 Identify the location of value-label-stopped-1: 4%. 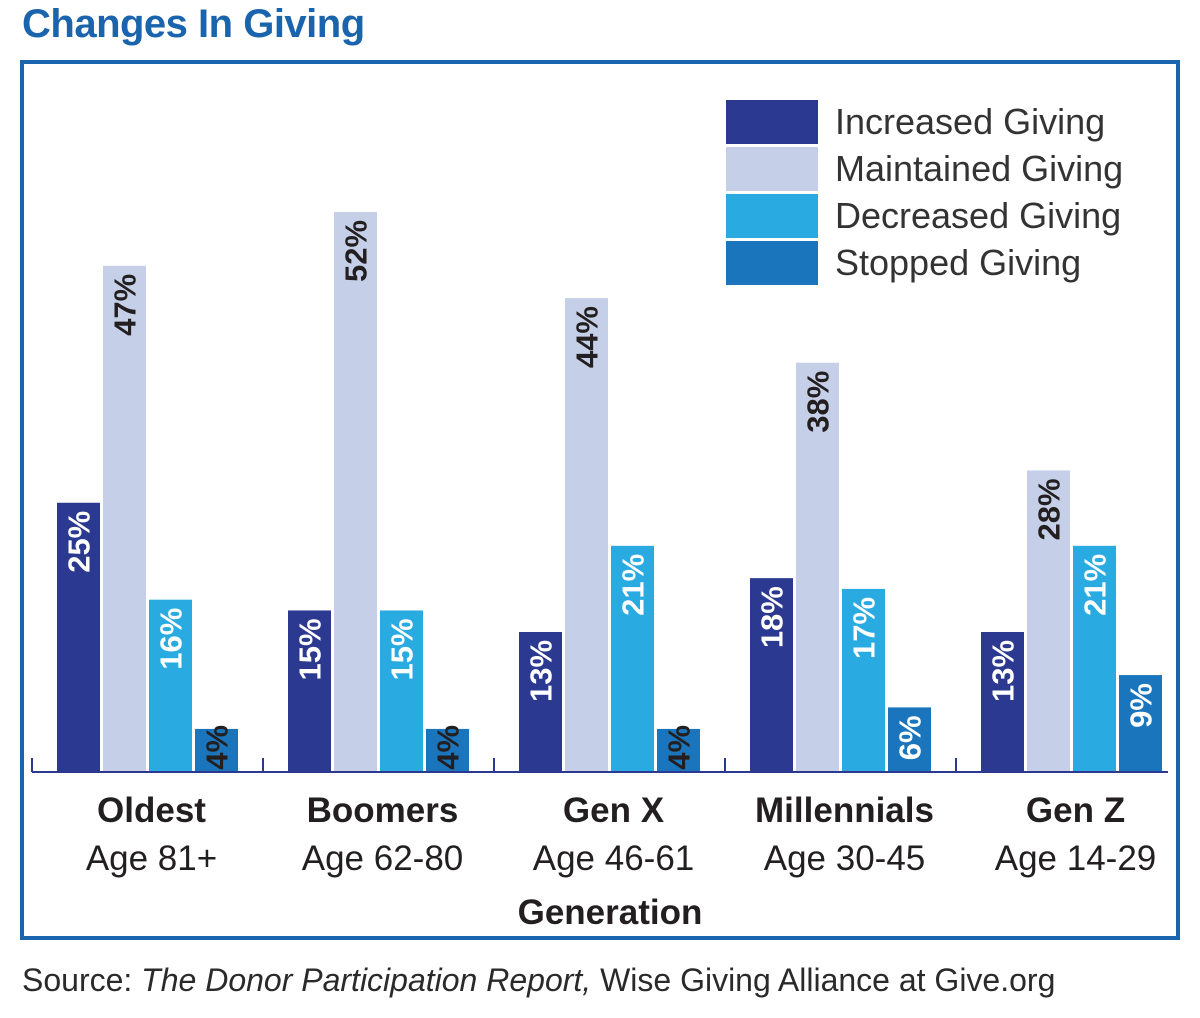
(448, 747).